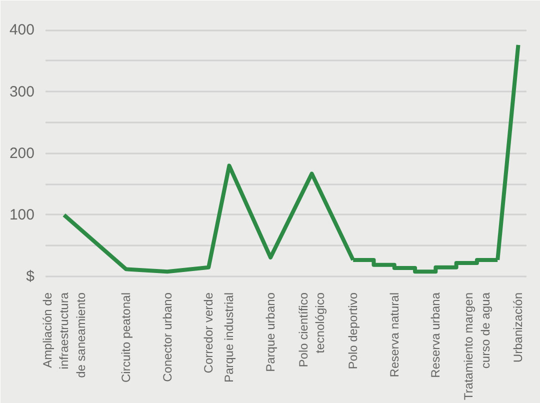 This screenshot has width=540, height=403. What do you see at coordinates (518, 327) in the screenshot?
I see `x-tick-label: Urbanización` at bounding box center [518, 327].